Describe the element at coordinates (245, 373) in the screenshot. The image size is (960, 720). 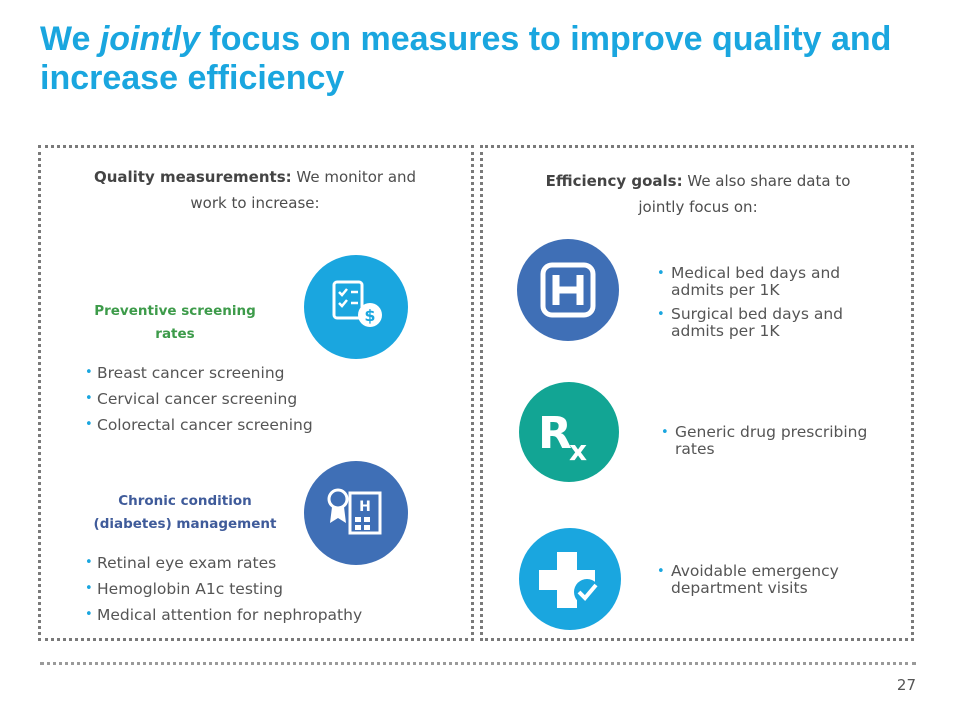
I see `list-item: Breast cancer screening` at that location.